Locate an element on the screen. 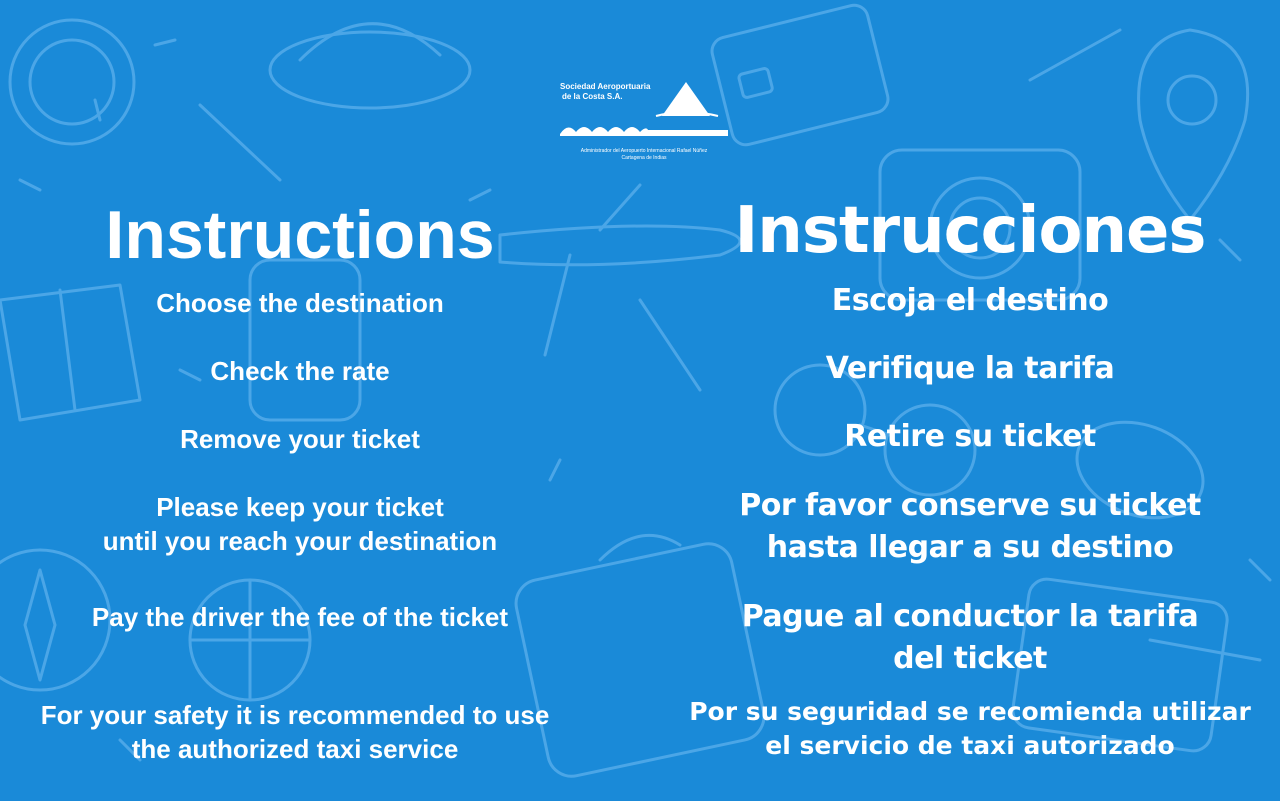 The image size is (1280, 801). english-step-6-line-2: the authorized taxi service is located at coordinates (295, 749).